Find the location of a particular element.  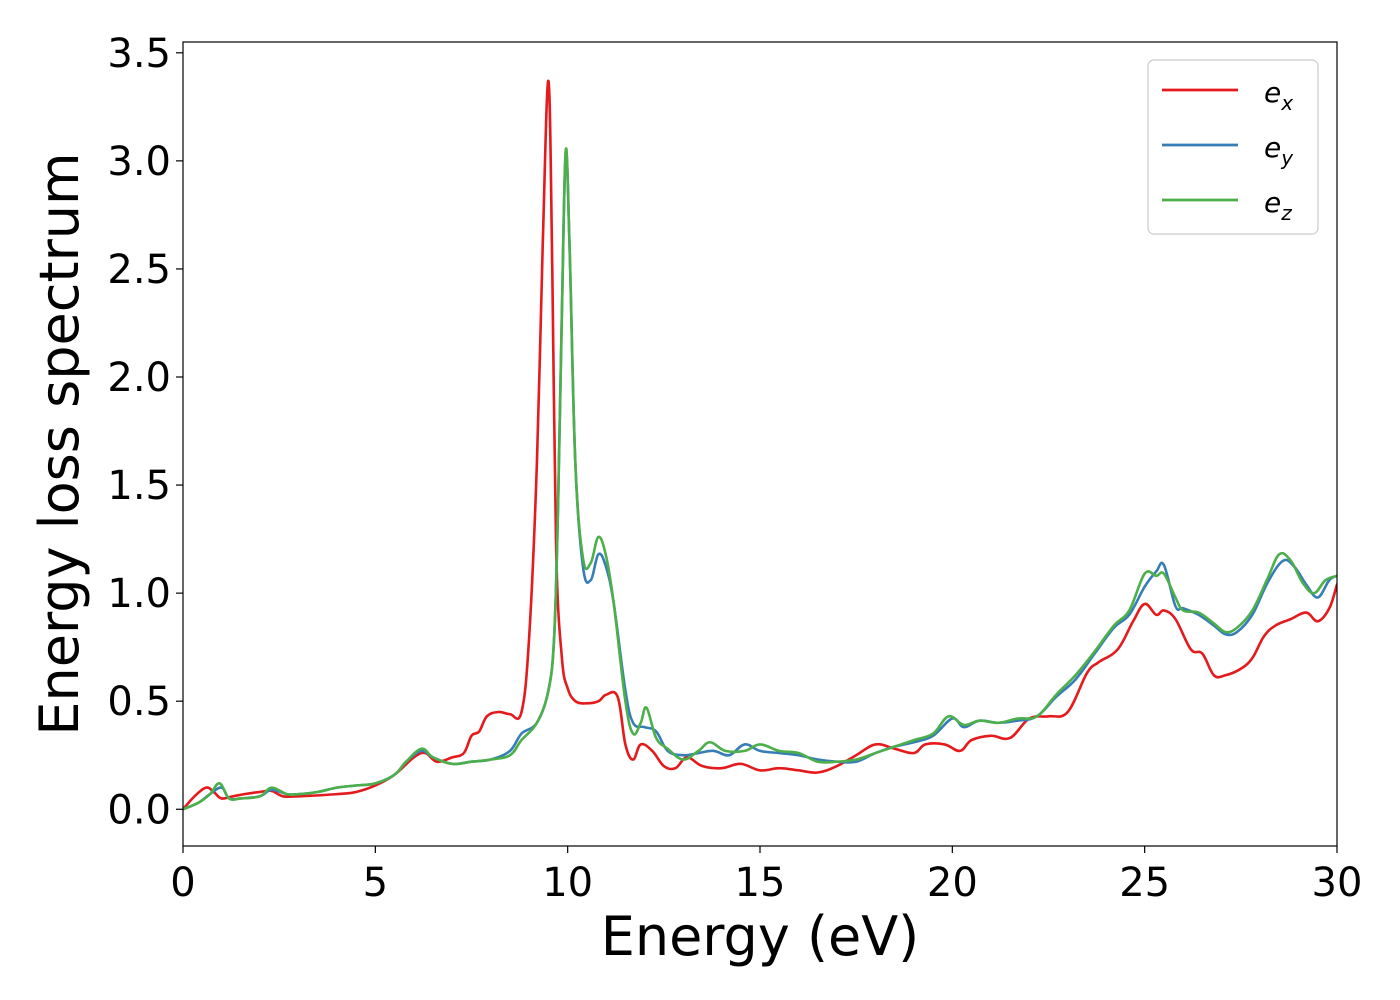

y-tick-label: 0.0 is located at coordinates (139, 810).